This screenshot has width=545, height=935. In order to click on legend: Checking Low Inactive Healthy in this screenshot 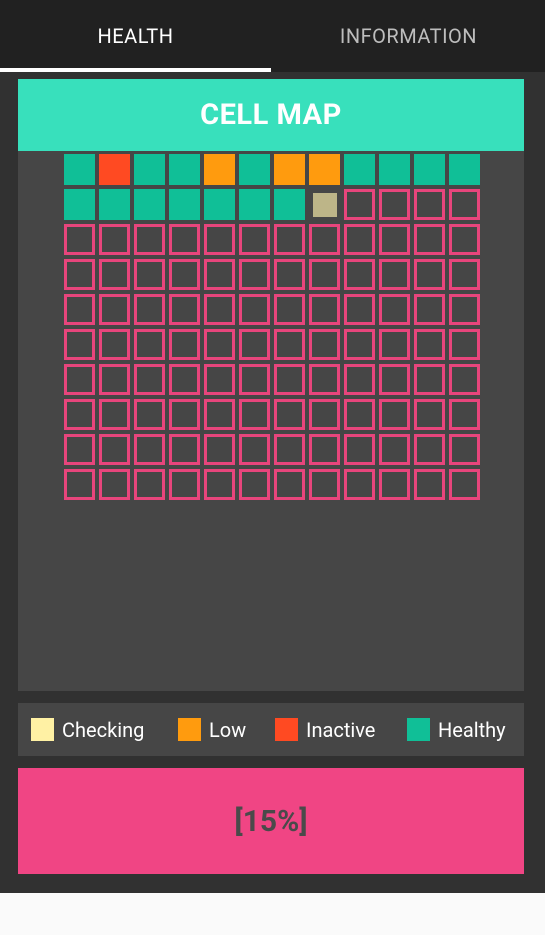, I will do `click(271, 729)`.